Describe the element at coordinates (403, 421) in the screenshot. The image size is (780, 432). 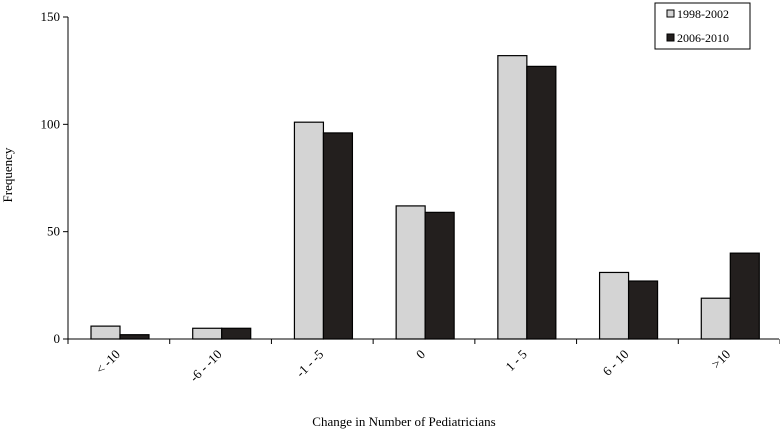
I see `x-axis-label: Change in Number of Pediatricians` at that location.